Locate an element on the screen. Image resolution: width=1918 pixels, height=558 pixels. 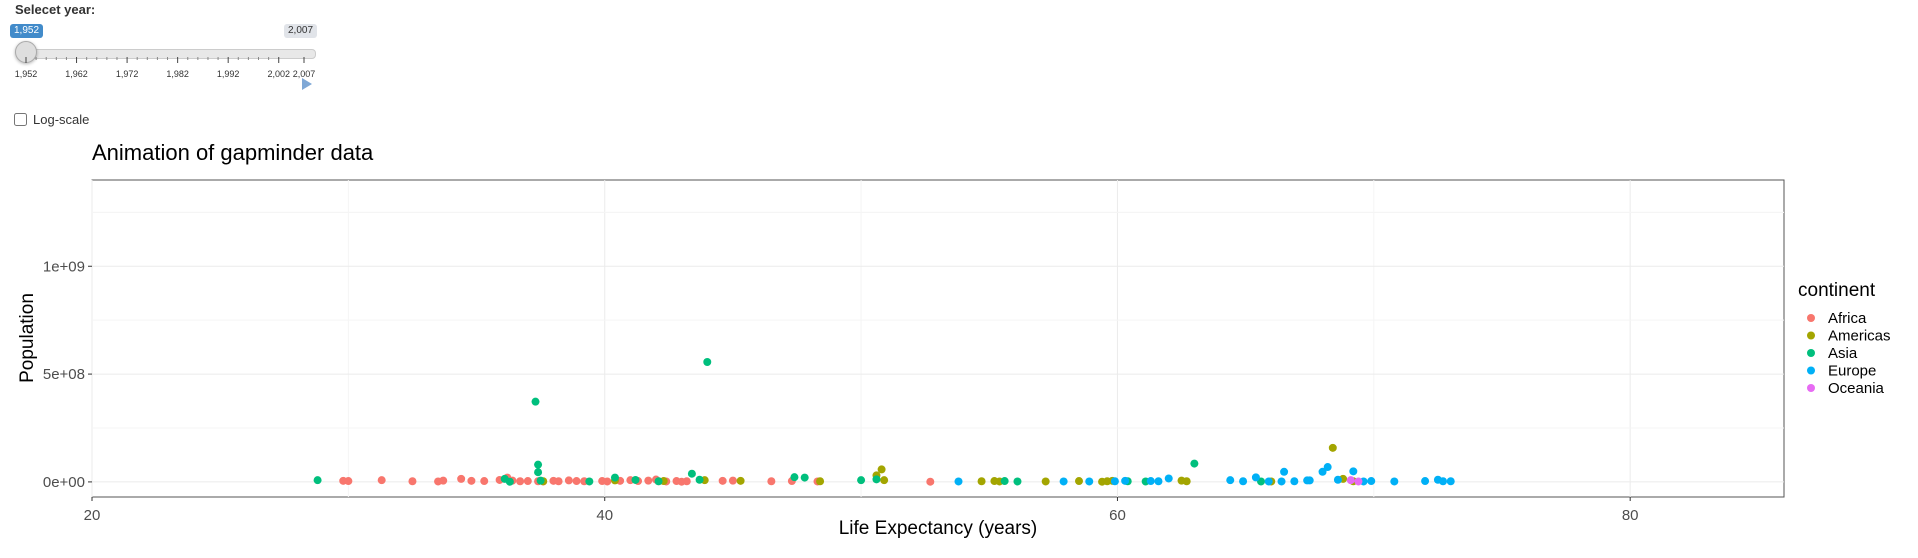
year-slider-tick-label: 1,982 is located at coordinates (177, 74).